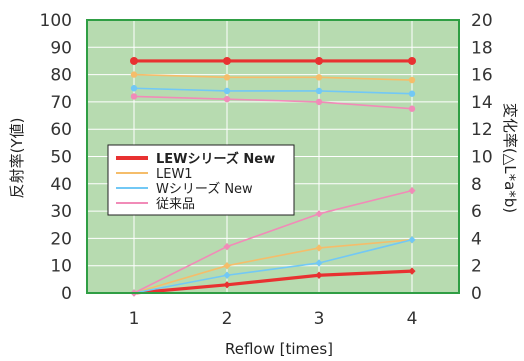  I want to click on y-left-tick-label: 20, so click(61, 239).